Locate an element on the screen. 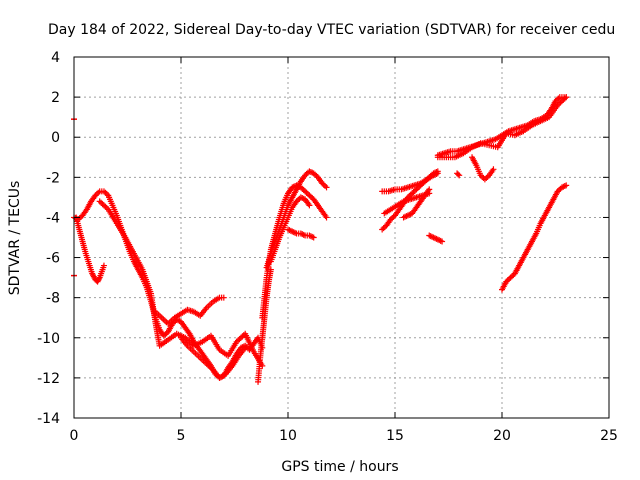 This screenshot has width=640, height=480. y-tick-label: -8 is located at coordinates (53, 299).